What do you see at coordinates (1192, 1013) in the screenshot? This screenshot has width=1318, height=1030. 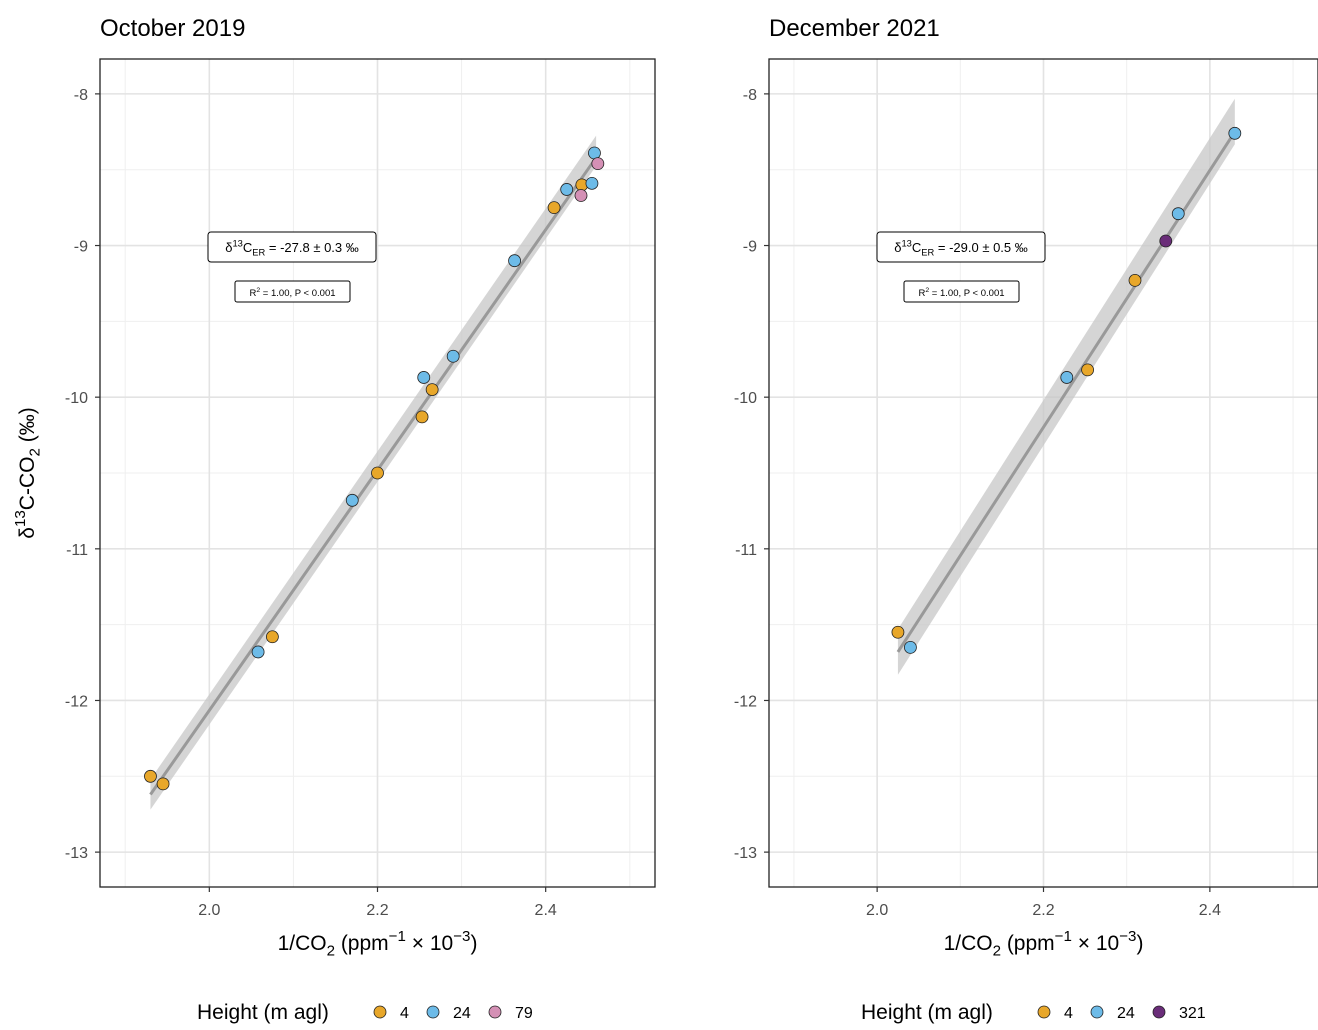 I see `legend-label: 321` at bounding box center [1192, 1013].